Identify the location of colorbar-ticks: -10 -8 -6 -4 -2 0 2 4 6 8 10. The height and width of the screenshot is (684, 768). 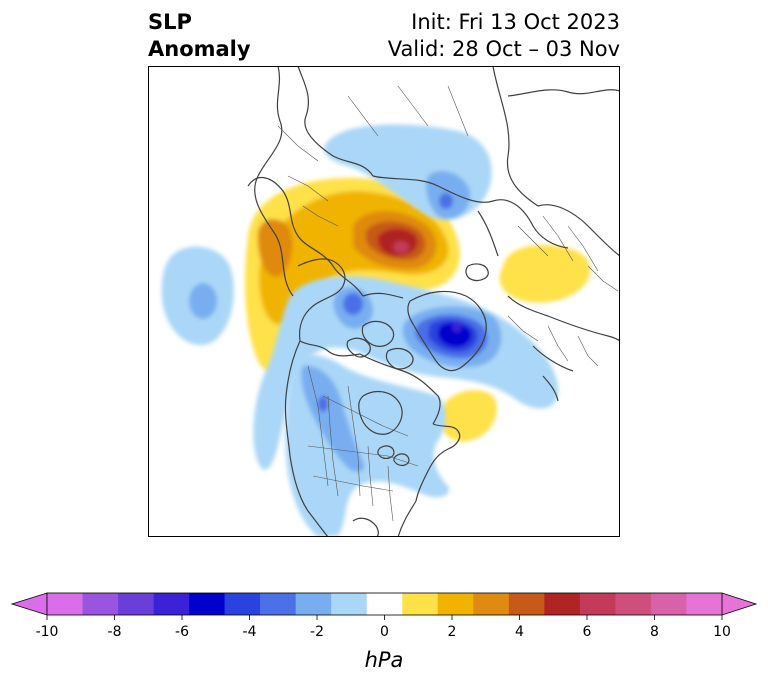
(383, 627).